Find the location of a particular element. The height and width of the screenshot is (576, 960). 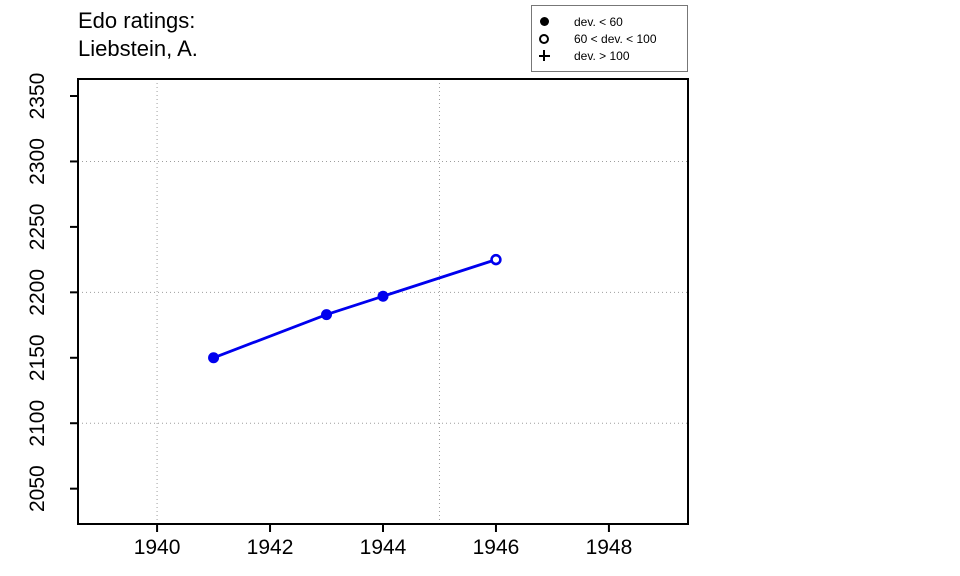

filled-circle-icon is located at coordinates (544, 21).